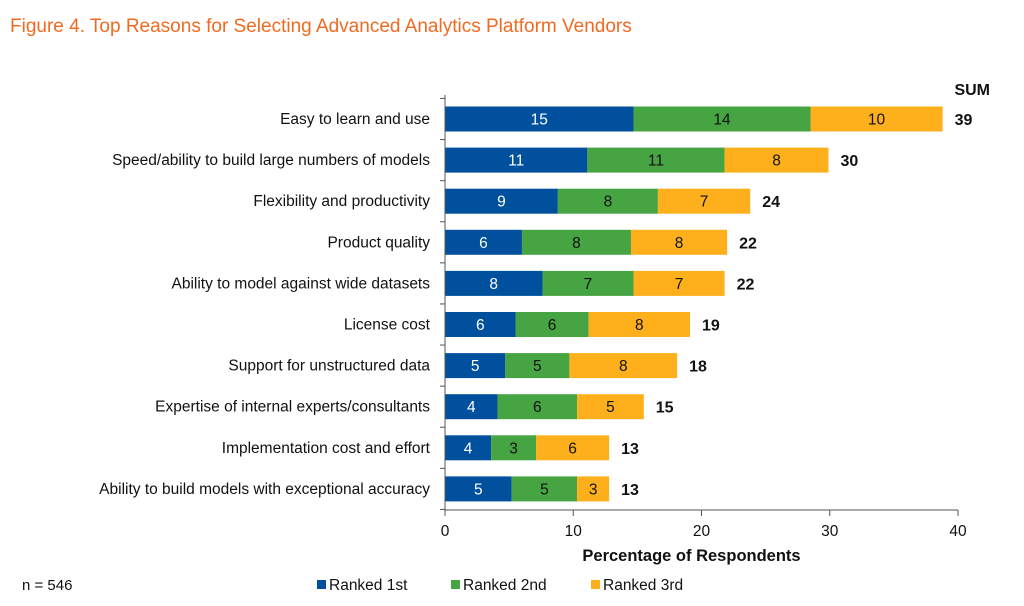 The height and width of the screenshot is (606, 1024). What do you see at coordinates (368, 585) in the screenshot?
I see `legend-label-1: Ranked 1st` at bounding box center [368, 585].